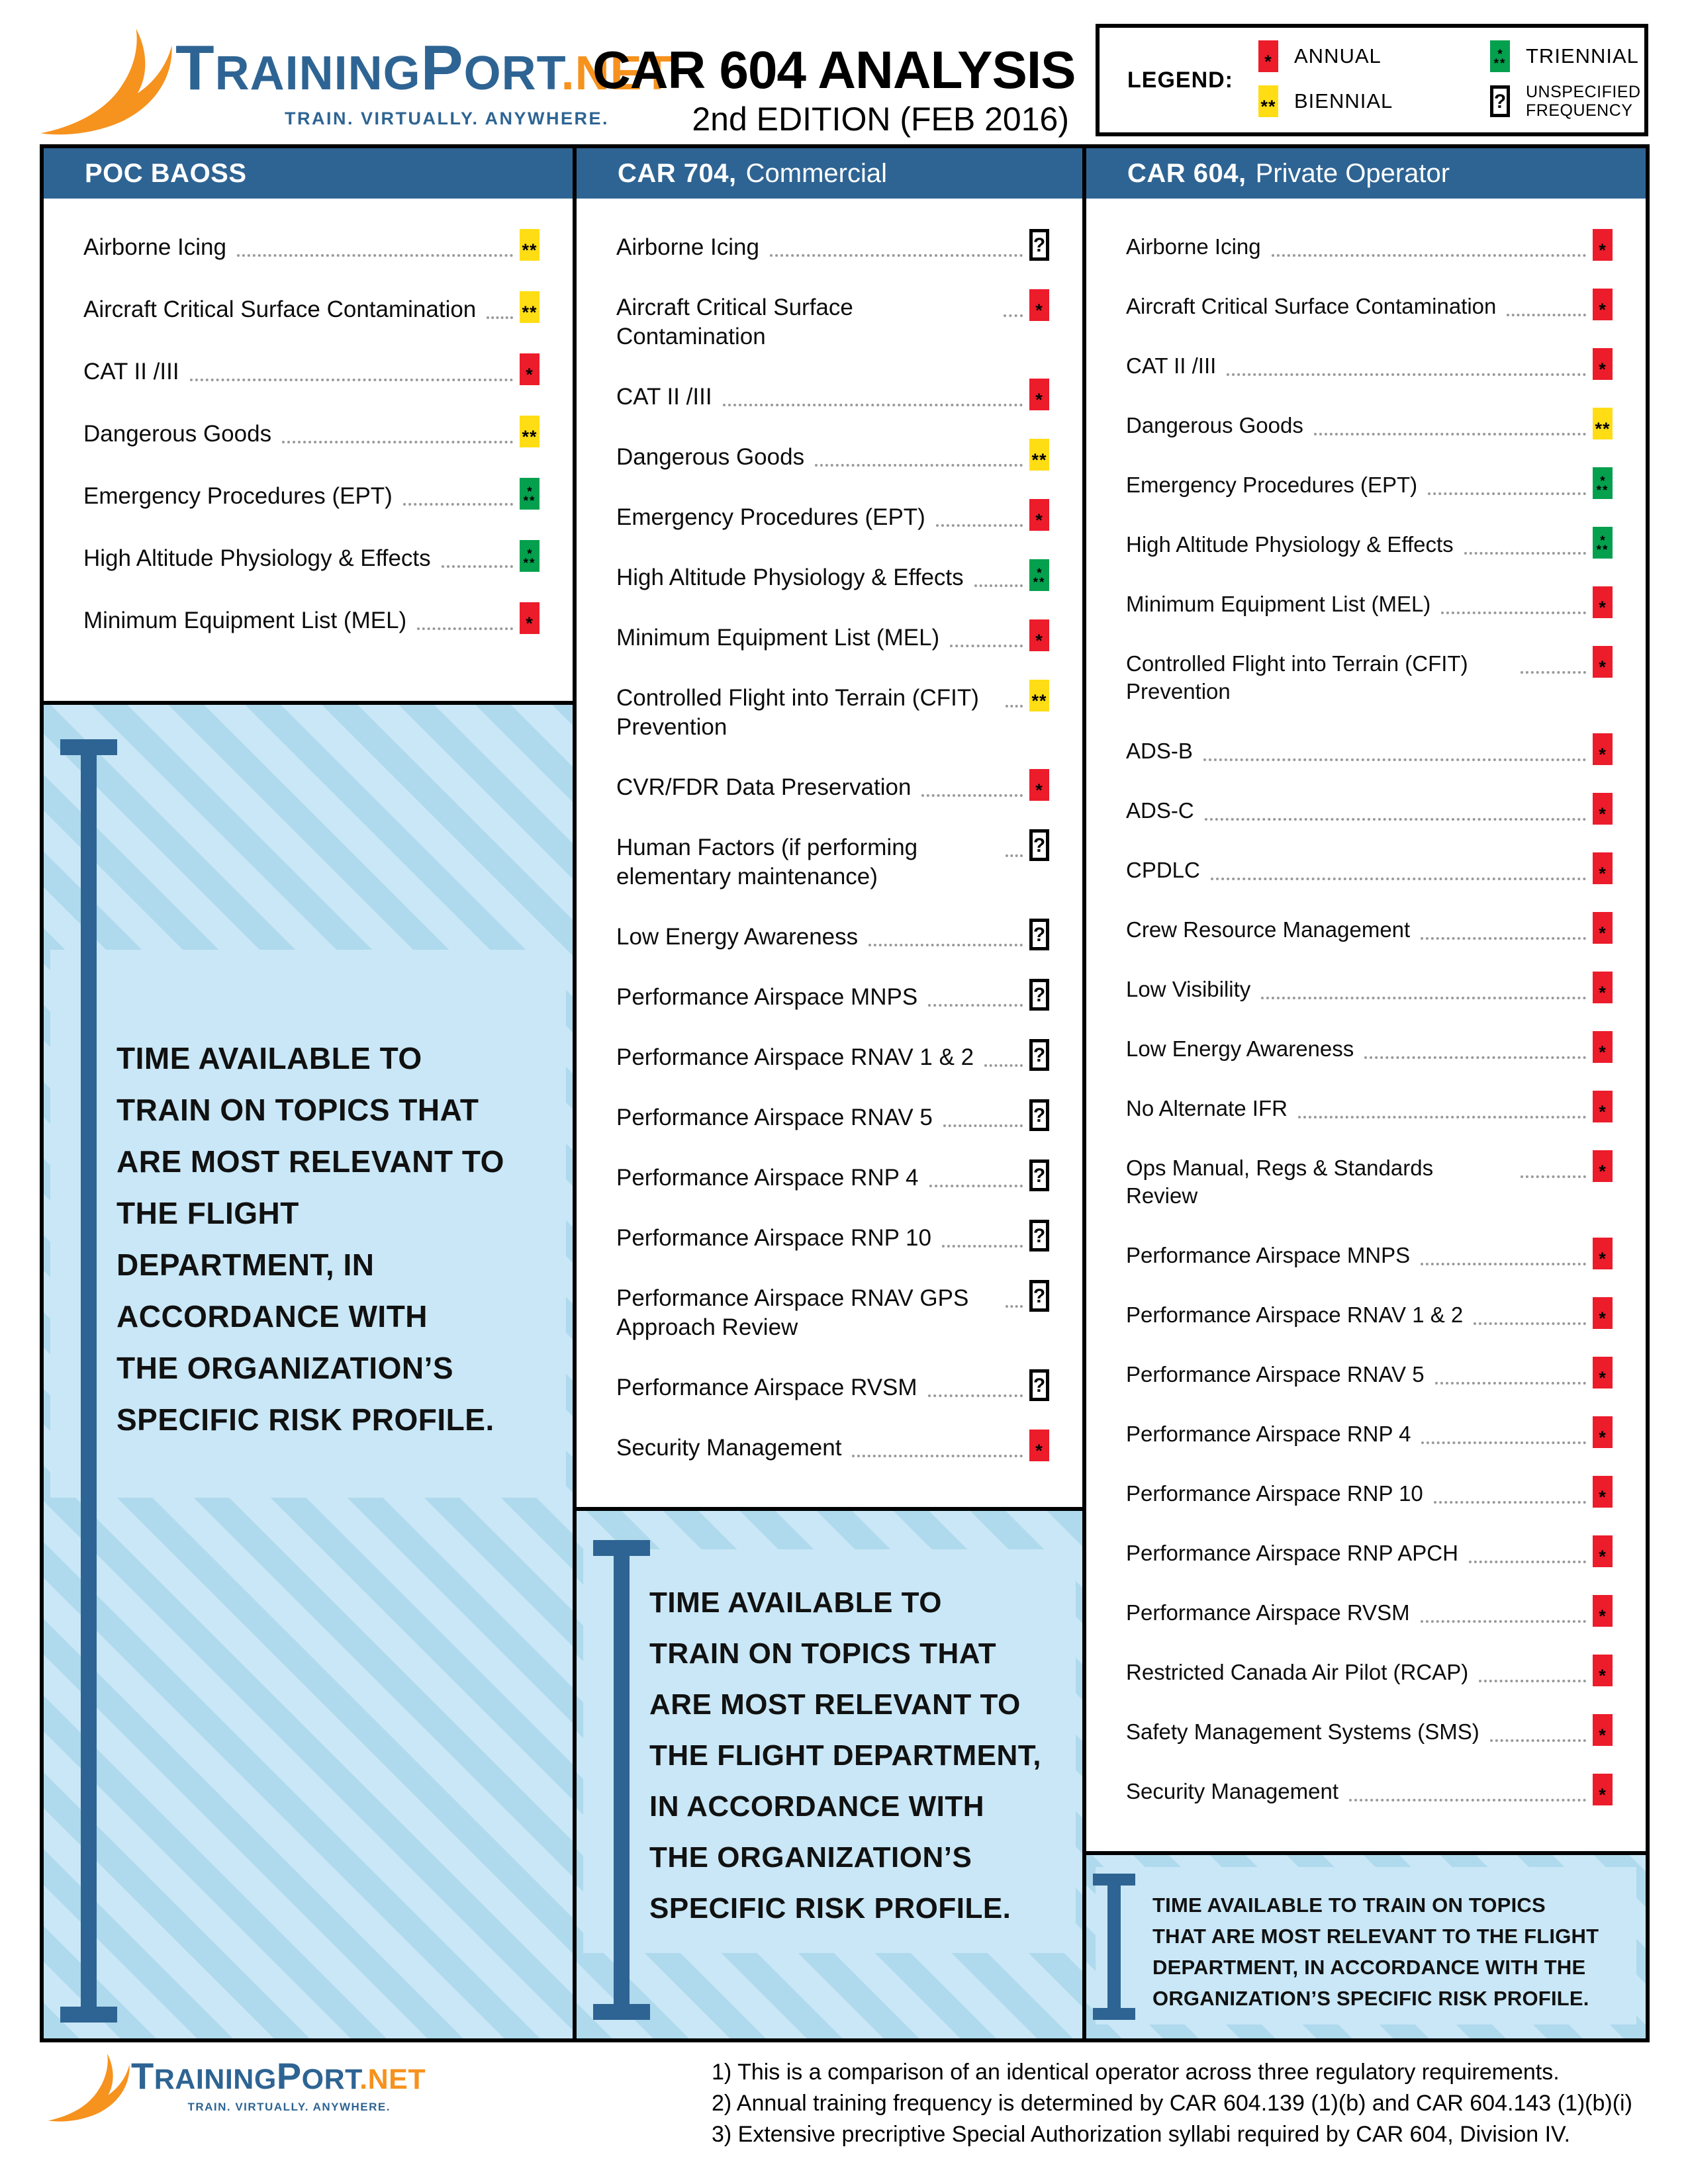 This screenshot has width=1688, height=2184. I want to click on topic-row: Performance Airspace RNP 4?, so click(832, 1176).